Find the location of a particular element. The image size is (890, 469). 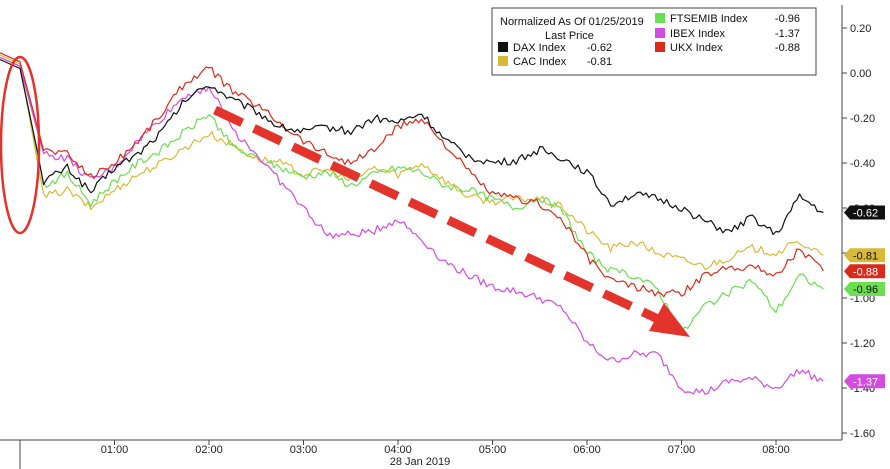

tag-value: -0.81 is located at coordinates (865, 256).